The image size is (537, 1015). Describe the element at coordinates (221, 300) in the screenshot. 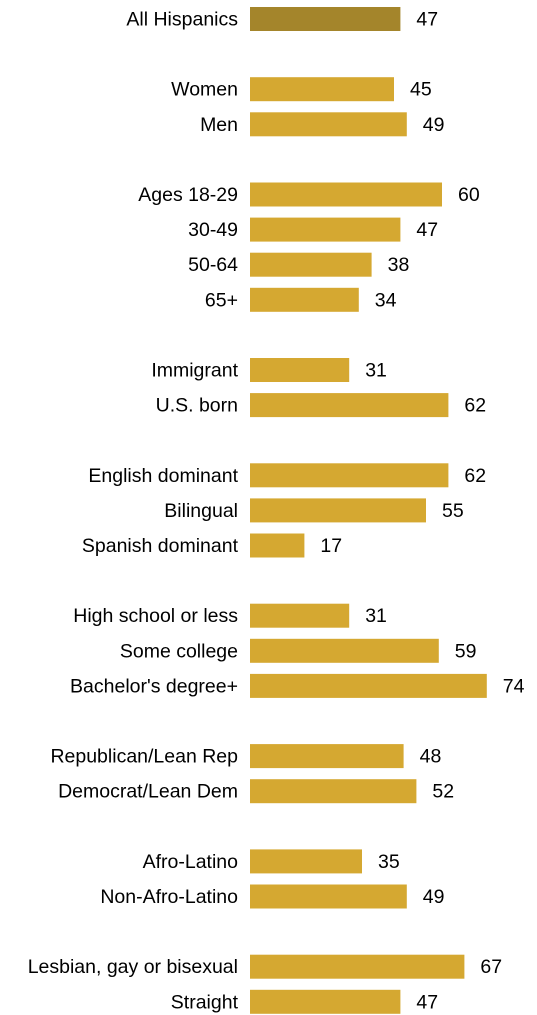

I see `category-label-65: 65+` at that location.